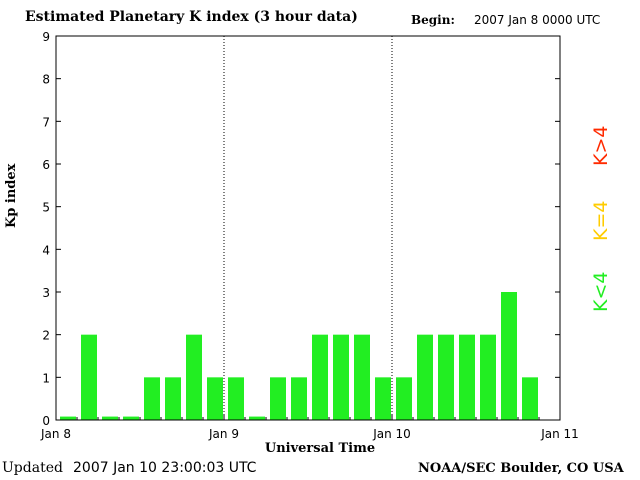 The height and width of the screenshot is (480, 640). Describe the element at coordinates (521, 468) in the screenshot. I see `source-credit: NOAA/SEC Boulder, CO USA` at that location.